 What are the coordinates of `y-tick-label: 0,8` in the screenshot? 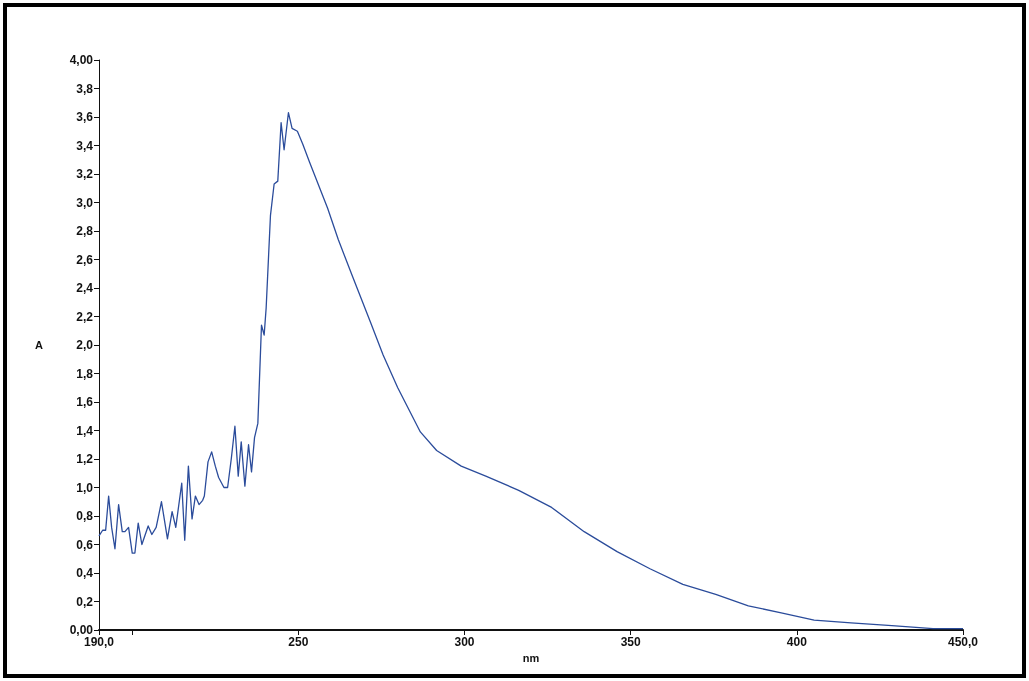 It's located at (85, 516).